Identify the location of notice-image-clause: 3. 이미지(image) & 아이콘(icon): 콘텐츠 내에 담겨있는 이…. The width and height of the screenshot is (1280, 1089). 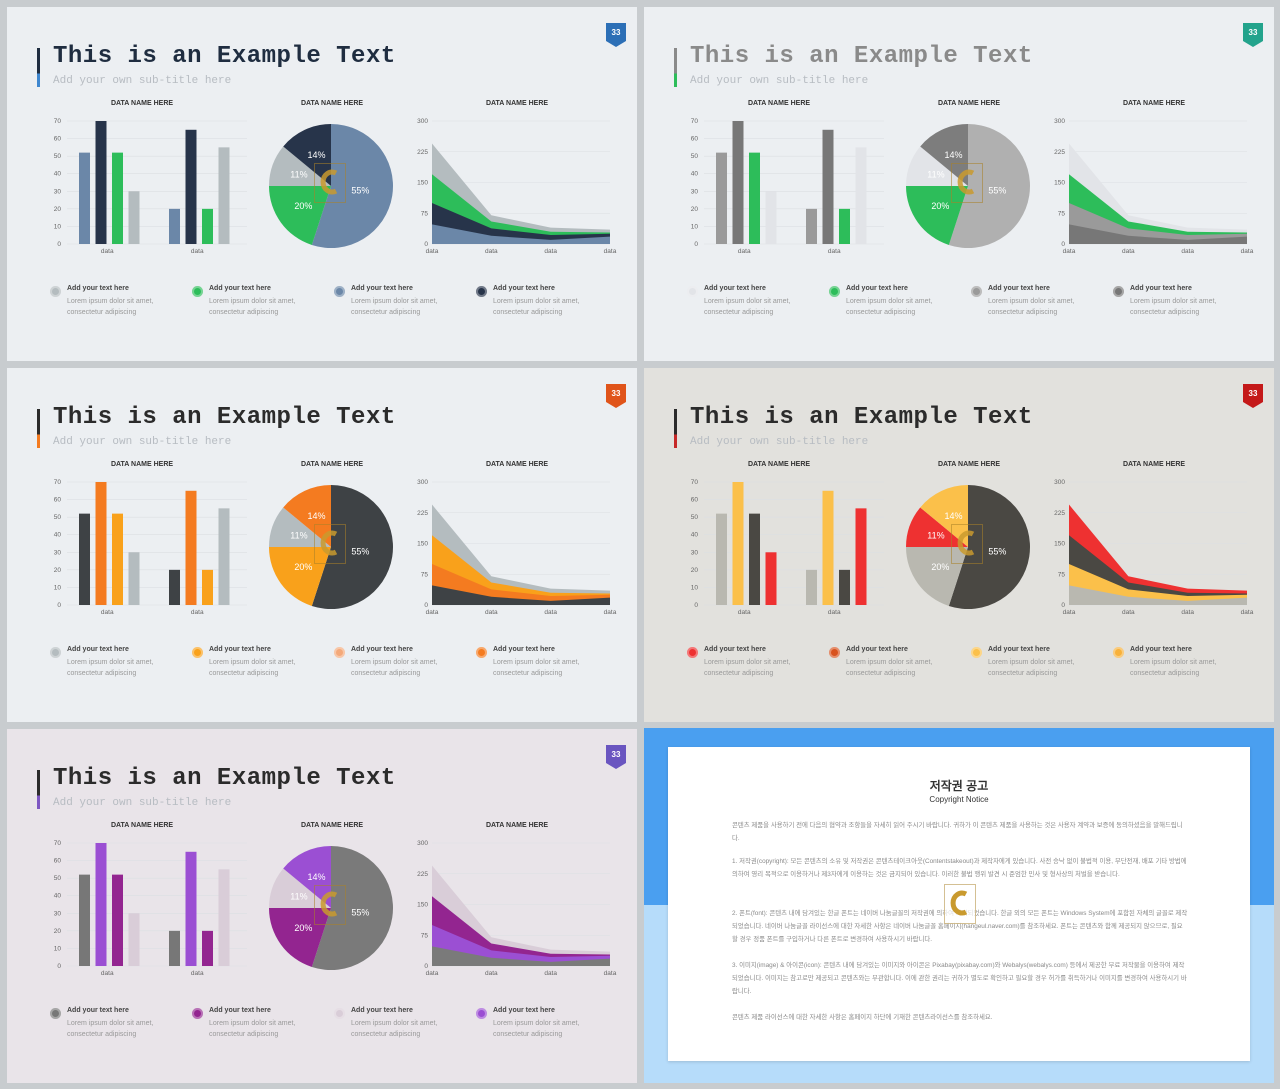
(959, 978).